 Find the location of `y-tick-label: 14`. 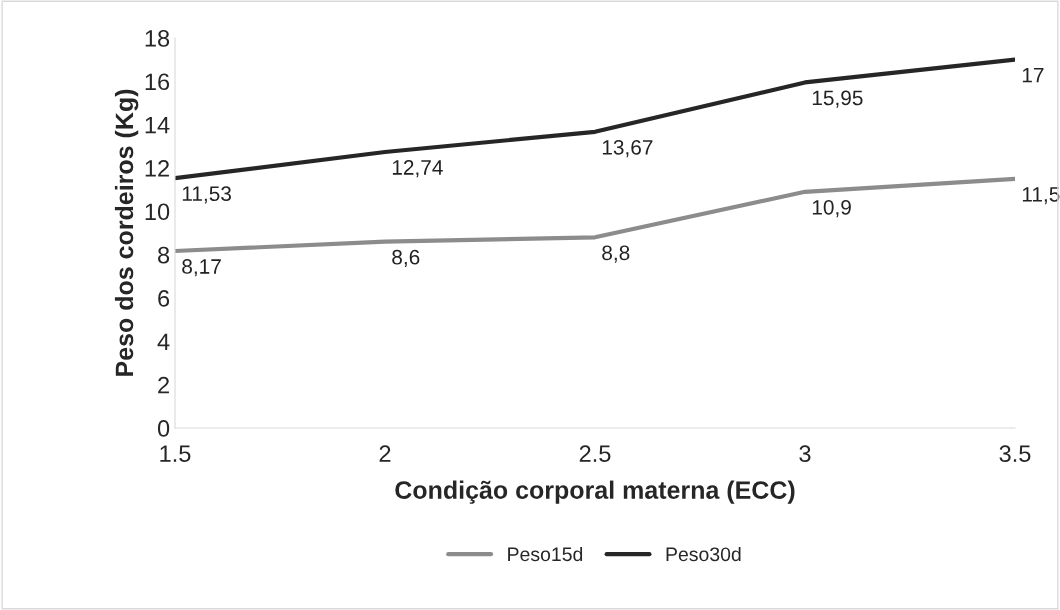

y-tick-label: 14 is located at coordinates (157, 125).